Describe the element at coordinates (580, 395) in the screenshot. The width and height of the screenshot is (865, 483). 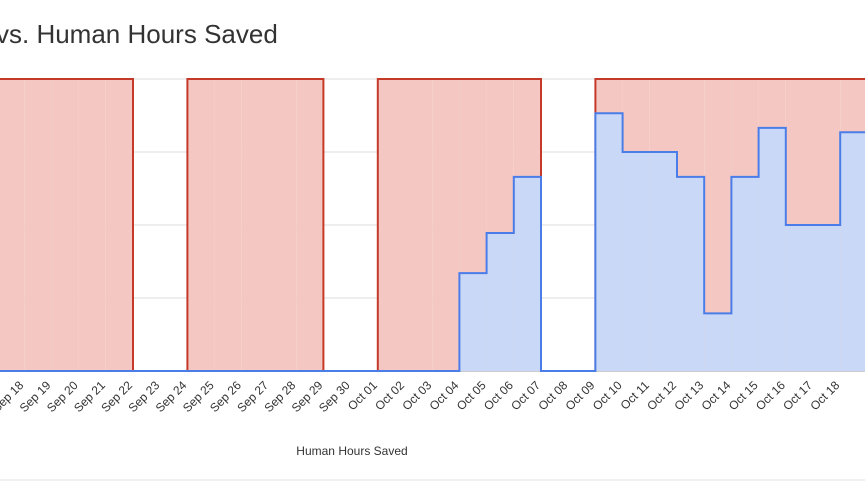
I see `x-tick-label: Oct 09` at that location.